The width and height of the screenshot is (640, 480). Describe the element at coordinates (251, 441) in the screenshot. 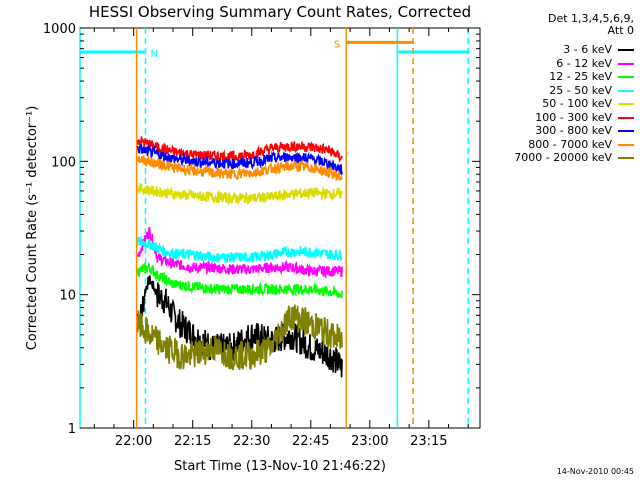

I see `x-tick-label: 22:30` at that location.